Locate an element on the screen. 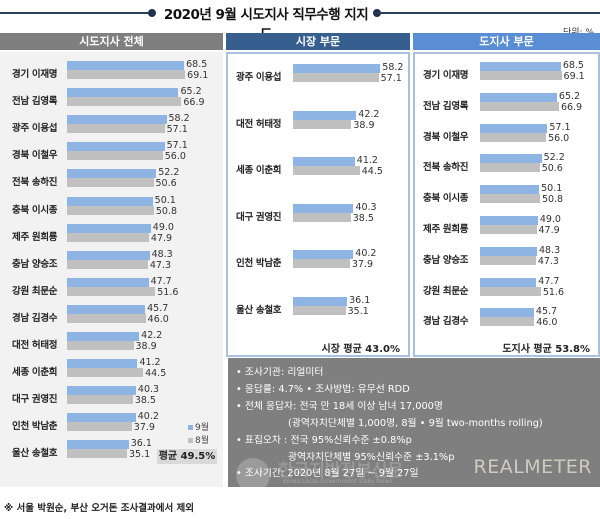 Image resolution: width=600 pixels, height=519 pixels. category-label: 광주 이용섭 is located at coordinates (259, 77).